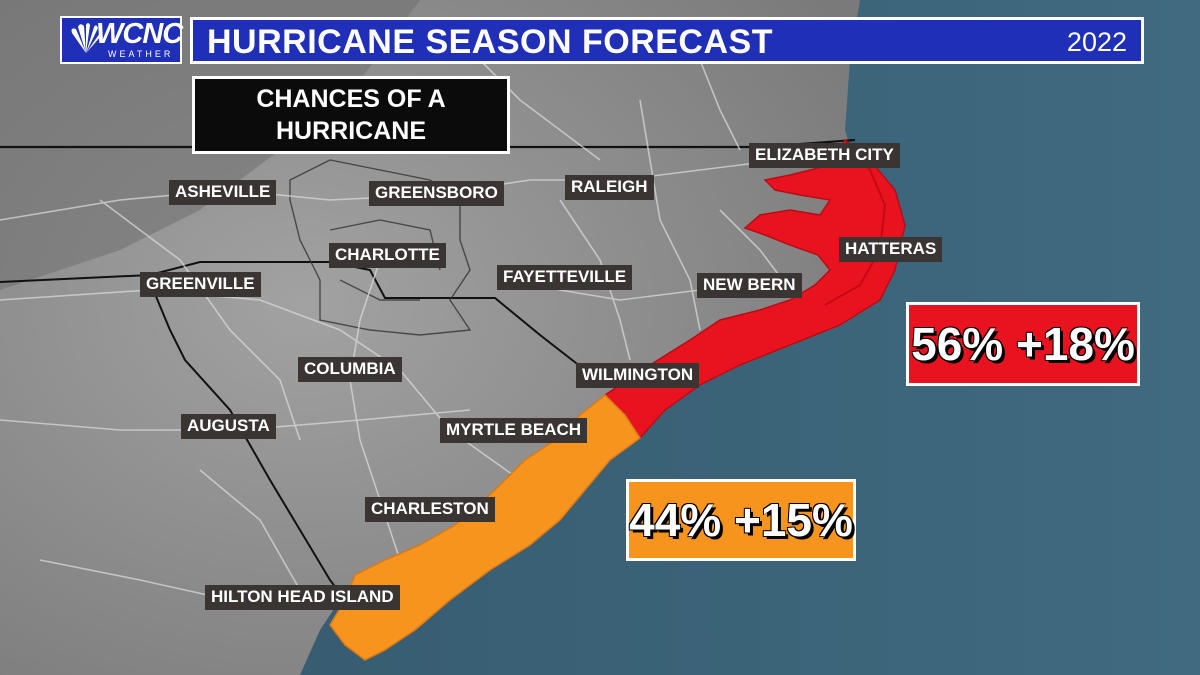  What do you see at coordinates (350, 369) in the screenshot?
I see `city-label-columbia: COLUMBIA` at bounding box center [350, 369].